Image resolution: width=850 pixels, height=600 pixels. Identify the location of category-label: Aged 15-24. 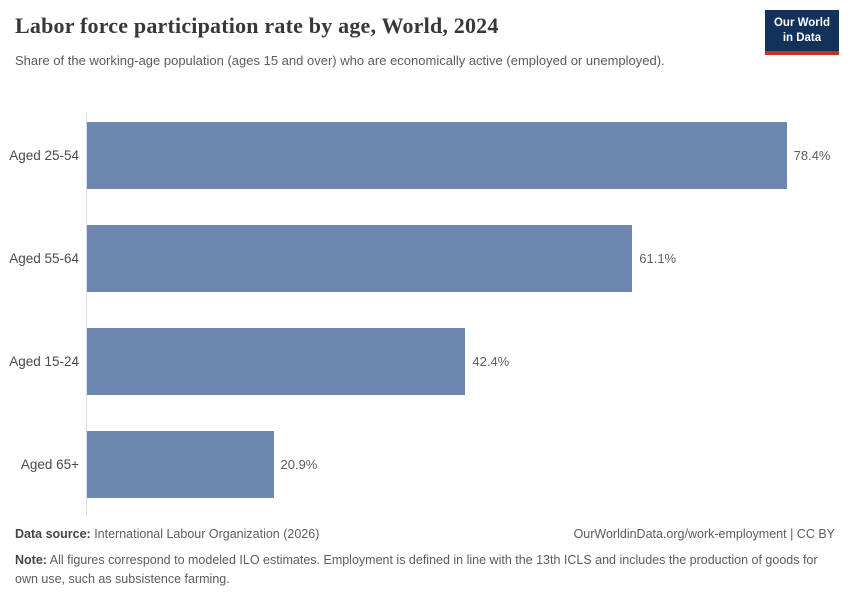
(44, 361).